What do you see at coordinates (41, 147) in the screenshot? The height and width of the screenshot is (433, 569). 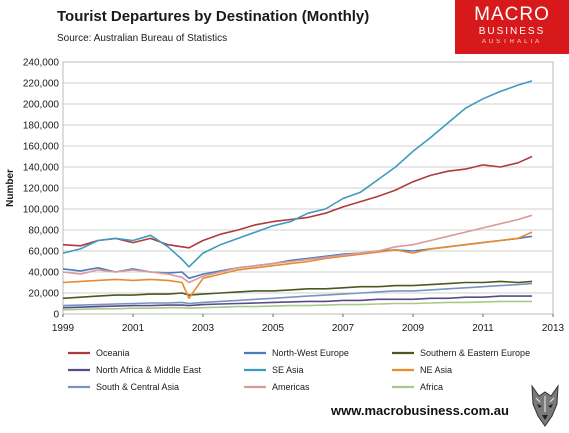 I see `y-tick-label: 160,000` at bounding box center [41, 147].